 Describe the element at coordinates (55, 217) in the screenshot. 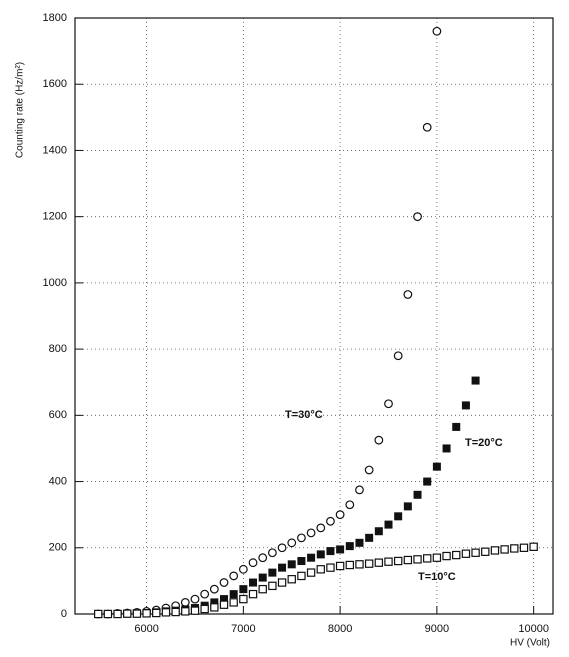

I see `y-tick-label: 1200` at that location.